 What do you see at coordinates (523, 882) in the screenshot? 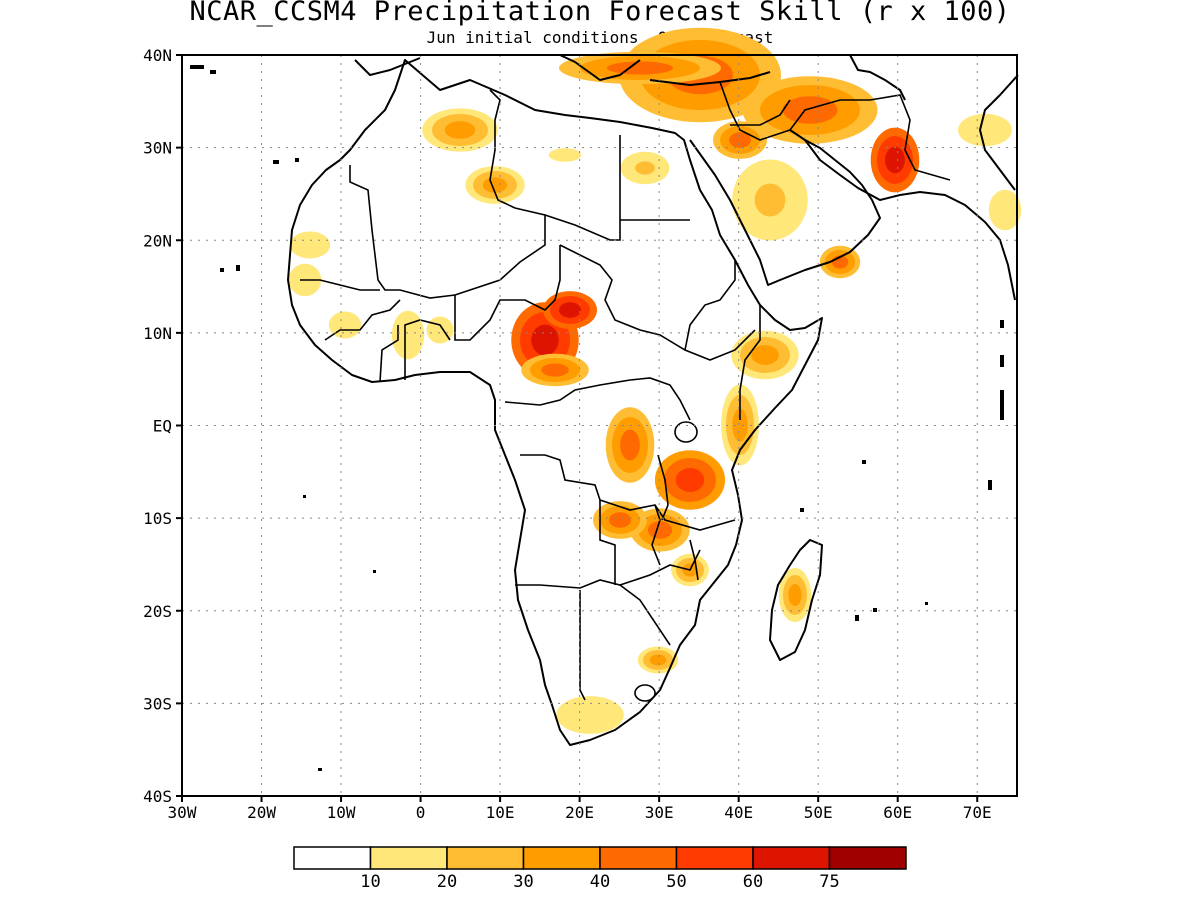
I see `colorbar-label: 30` at bounding box center [523, 882].